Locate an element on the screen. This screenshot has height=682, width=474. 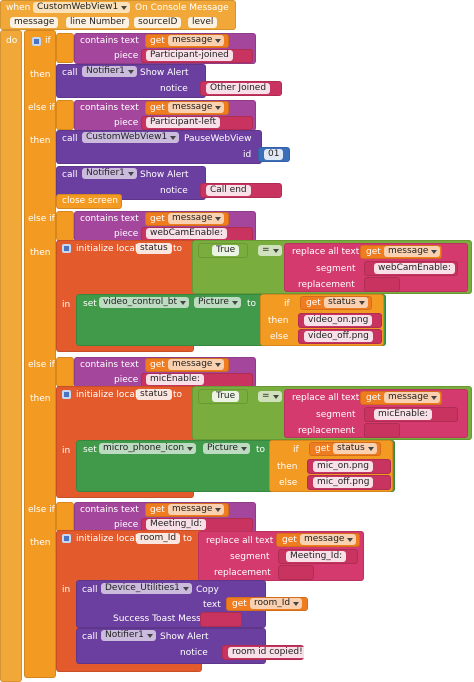
label: else is located at coordinates (279, 337).